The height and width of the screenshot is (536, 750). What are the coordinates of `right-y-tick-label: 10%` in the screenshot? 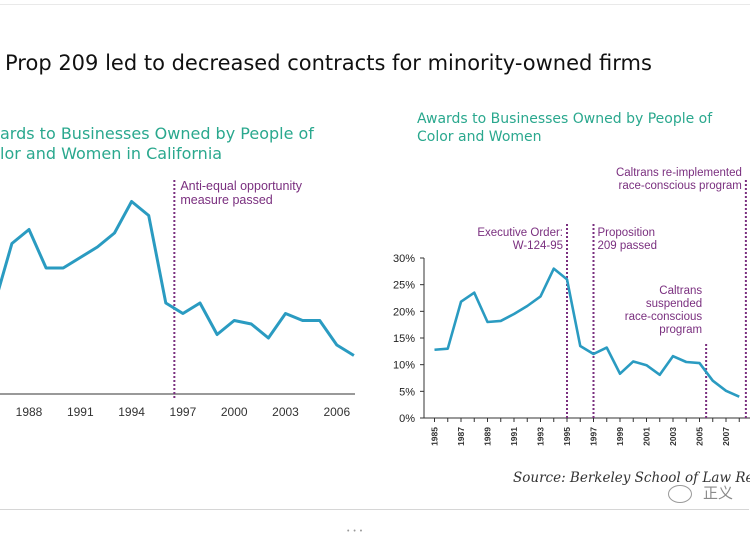 It's located at (404, 366).